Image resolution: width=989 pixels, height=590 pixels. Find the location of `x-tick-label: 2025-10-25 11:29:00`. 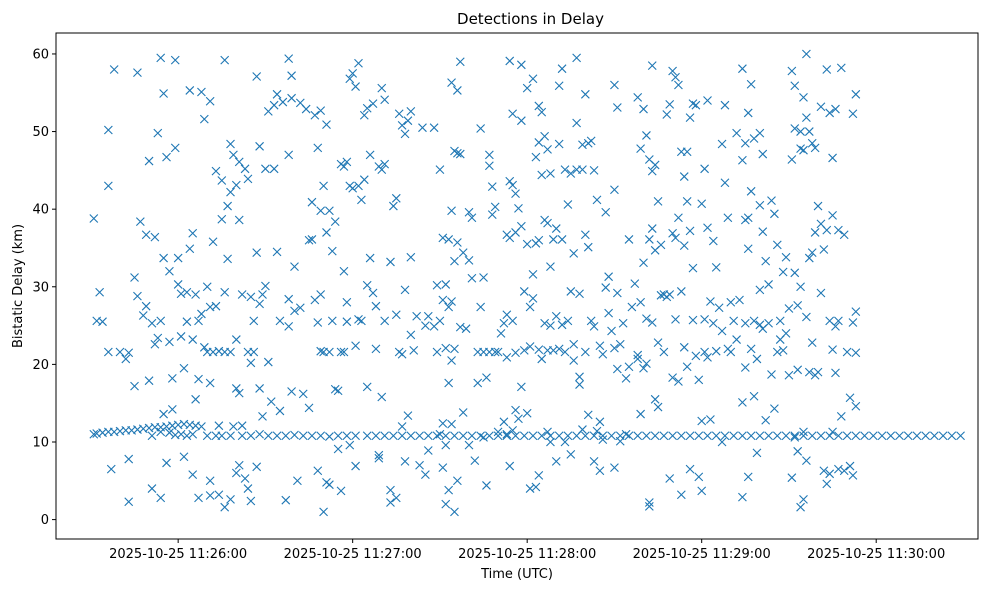

x-tick-label: 2025-10-25 11:29:00 is located at coordinates (702, 554).